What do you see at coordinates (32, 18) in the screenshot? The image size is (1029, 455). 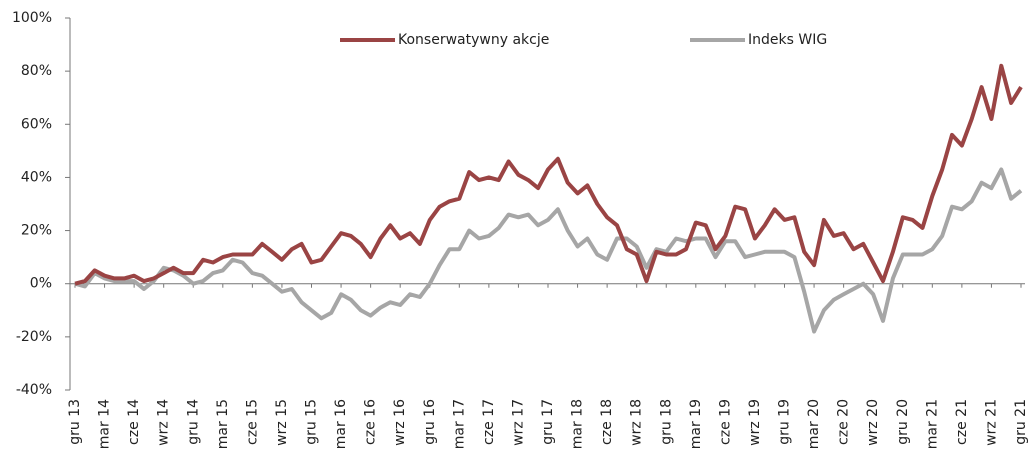 I see `y-tick-label: 100%` at bounding box center [32, 18].